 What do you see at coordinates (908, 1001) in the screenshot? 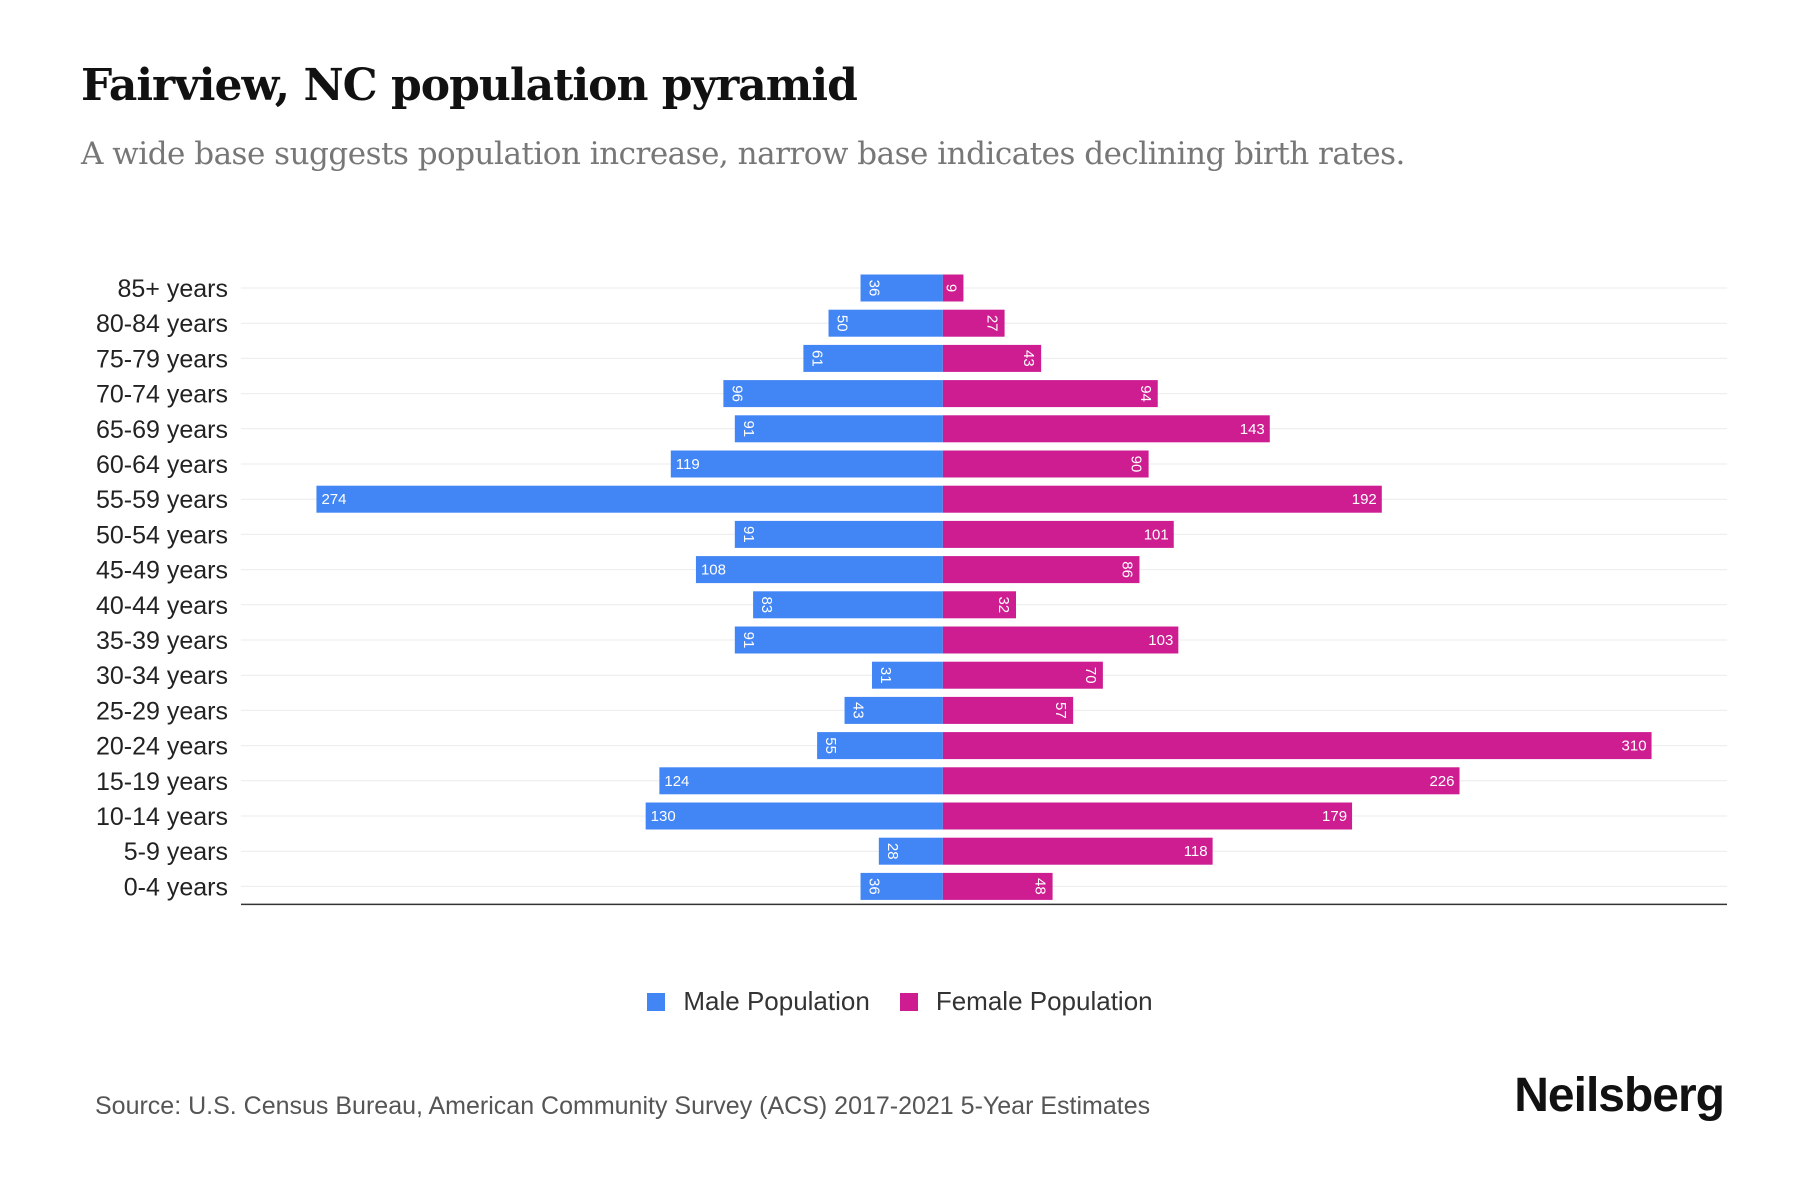
I see `legend-swatch-female` at bounding box center [908, 1001].